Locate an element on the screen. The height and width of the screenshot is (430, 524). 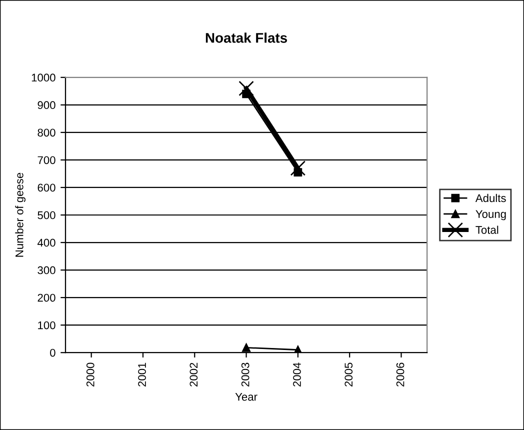
x-tick-label: 2006 is located at coordinates (400, 374).